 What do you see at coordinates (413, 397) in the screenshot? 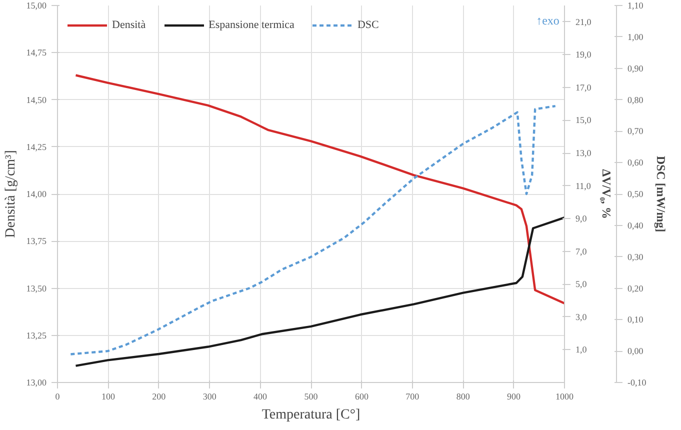
I see `x-tick-label: 700` at bounding box center [413, 397].